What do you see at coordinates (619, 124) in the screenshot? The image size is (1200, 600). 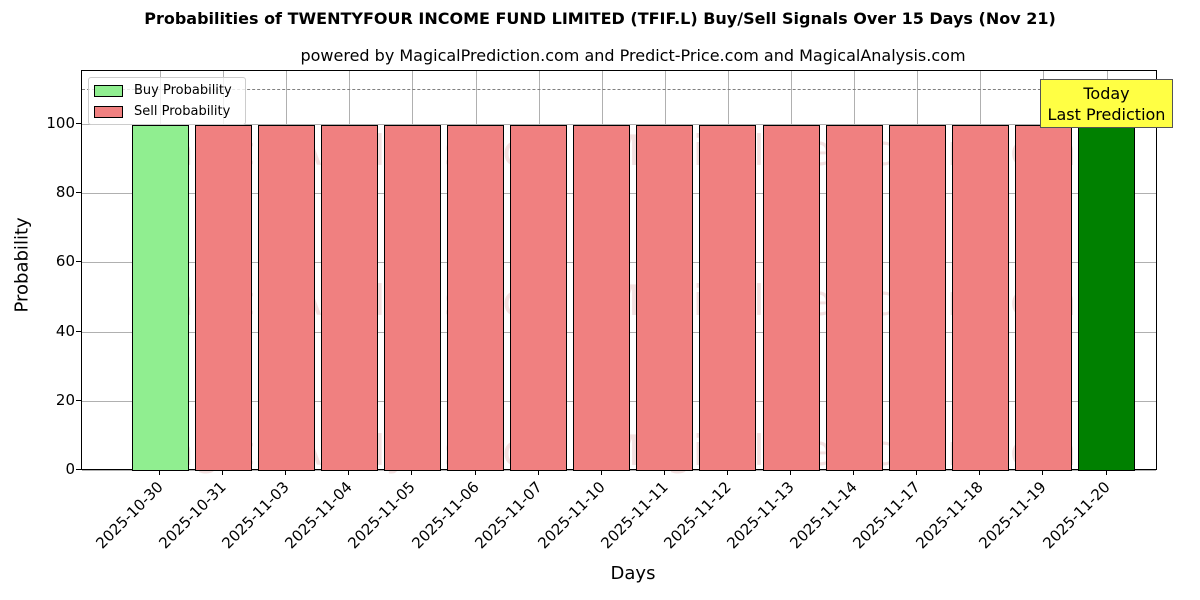 I see `grid-line-h` at bounding box center [619, 124].